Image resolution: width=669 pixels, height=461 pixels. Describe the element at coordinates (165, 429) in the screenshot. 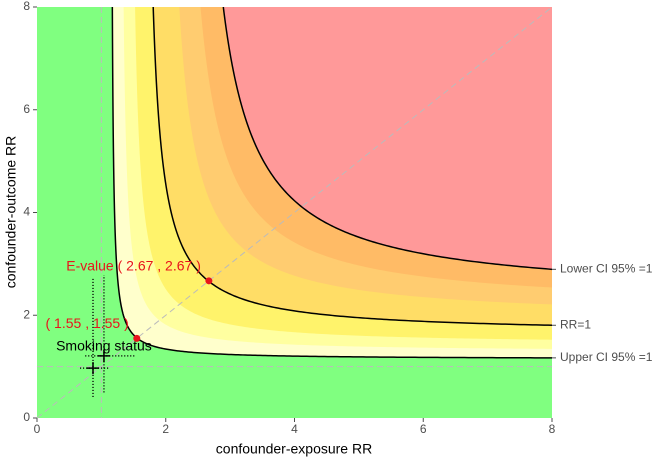

I see `x-tick-label: 2` at that location.